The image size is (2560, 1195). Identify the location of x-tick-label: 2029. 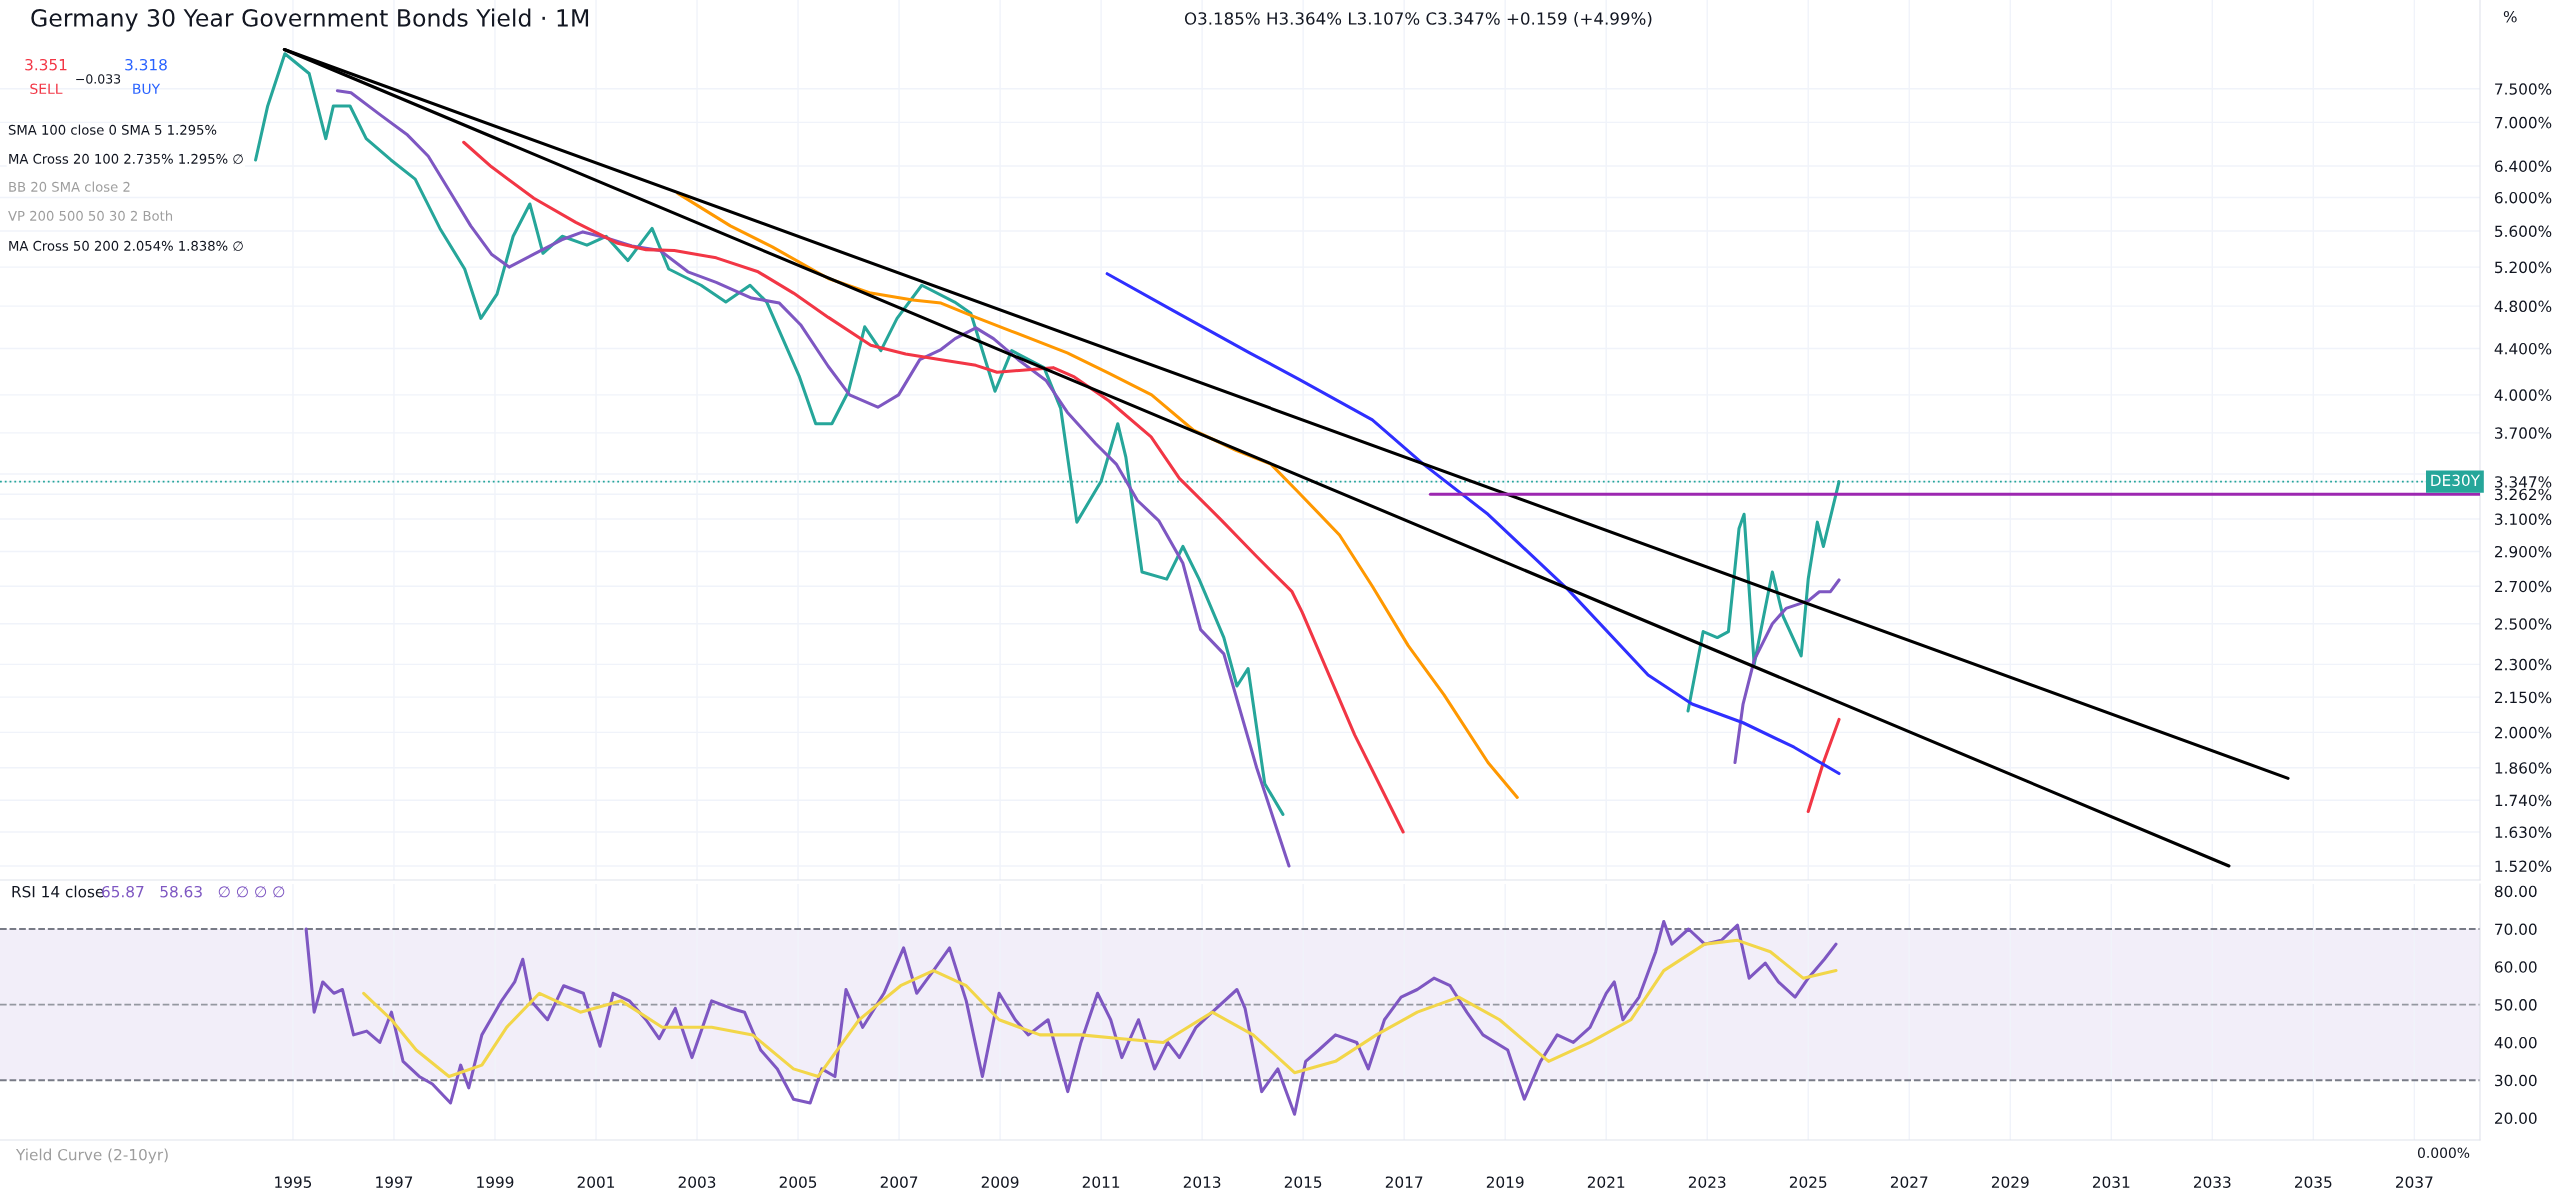
(2010, 1182).